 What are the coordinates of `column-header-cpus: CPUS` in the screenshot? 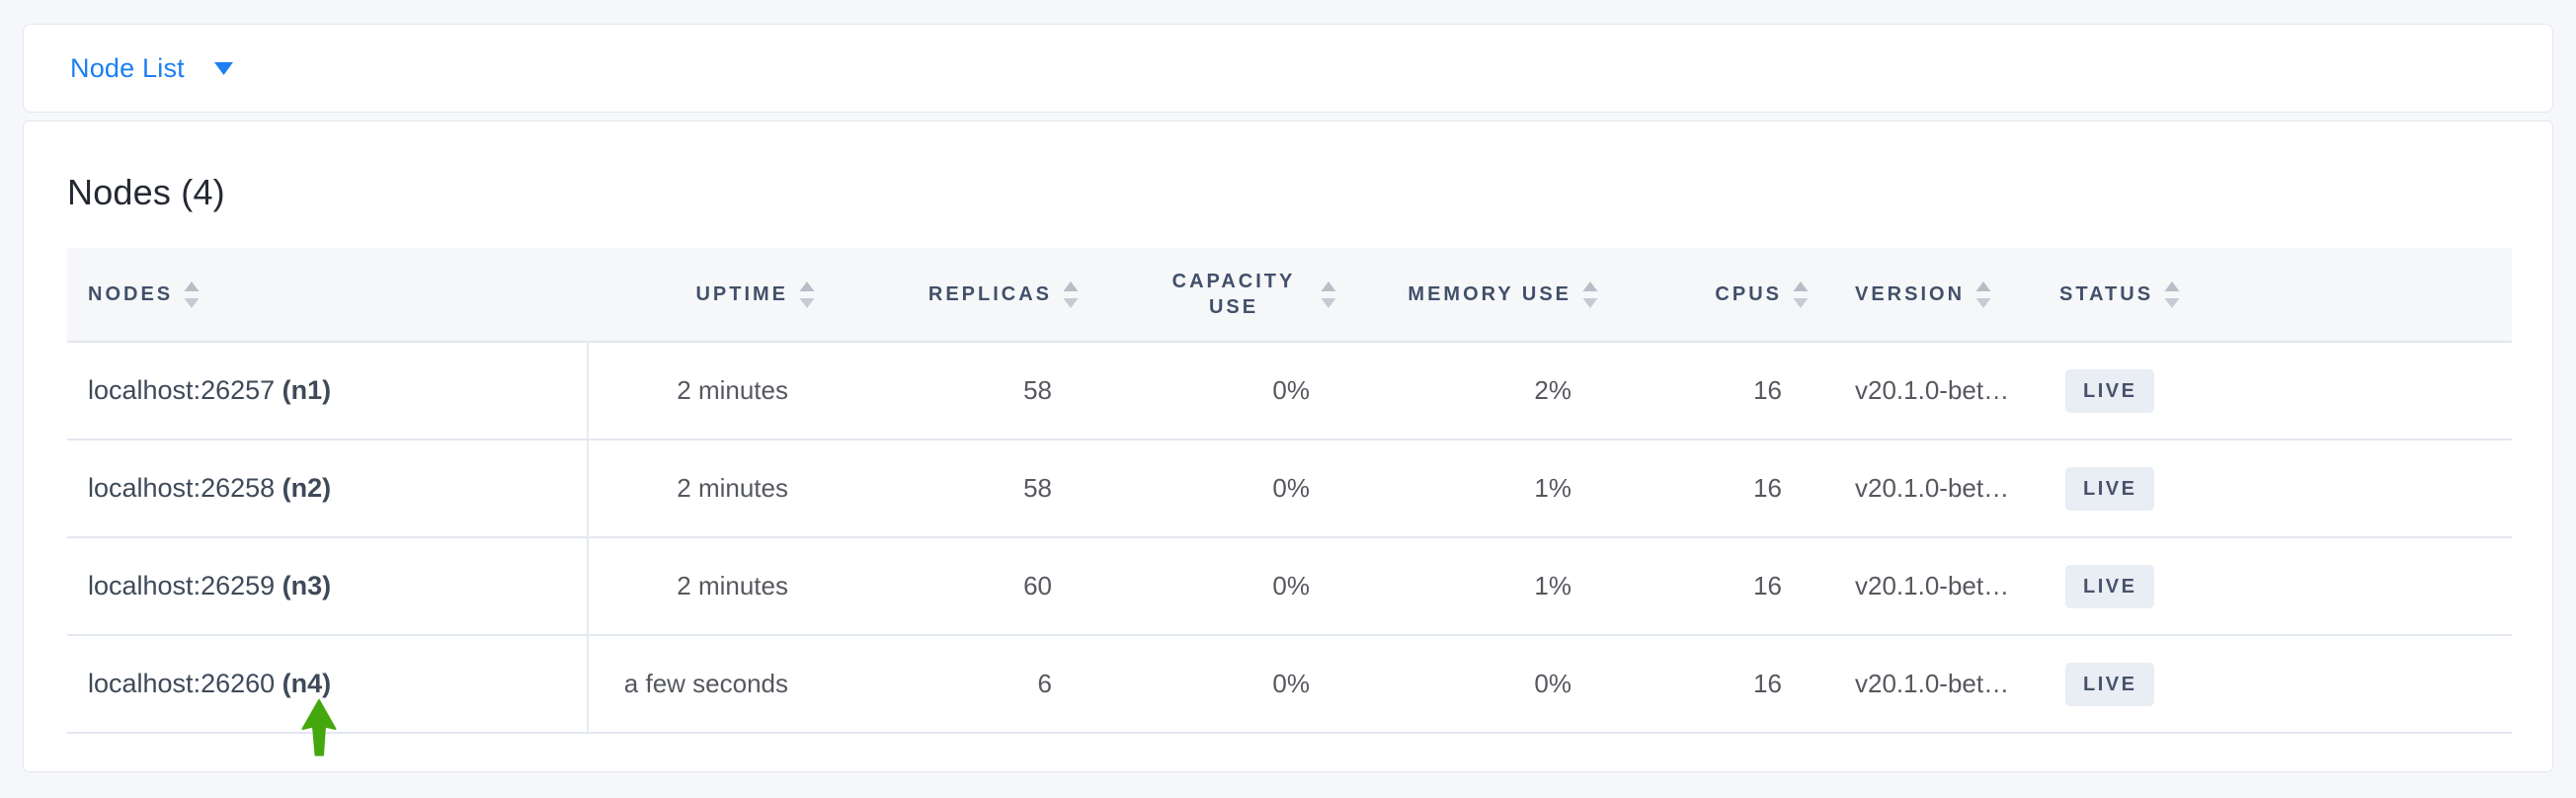 It's located at (1724, 295).